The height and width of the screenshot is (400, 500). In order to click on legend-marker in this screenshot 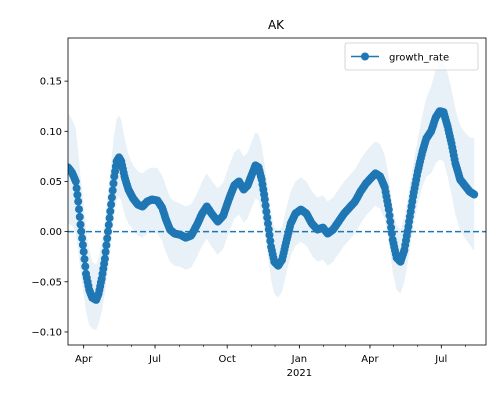, I will do `click(365, 56)`.